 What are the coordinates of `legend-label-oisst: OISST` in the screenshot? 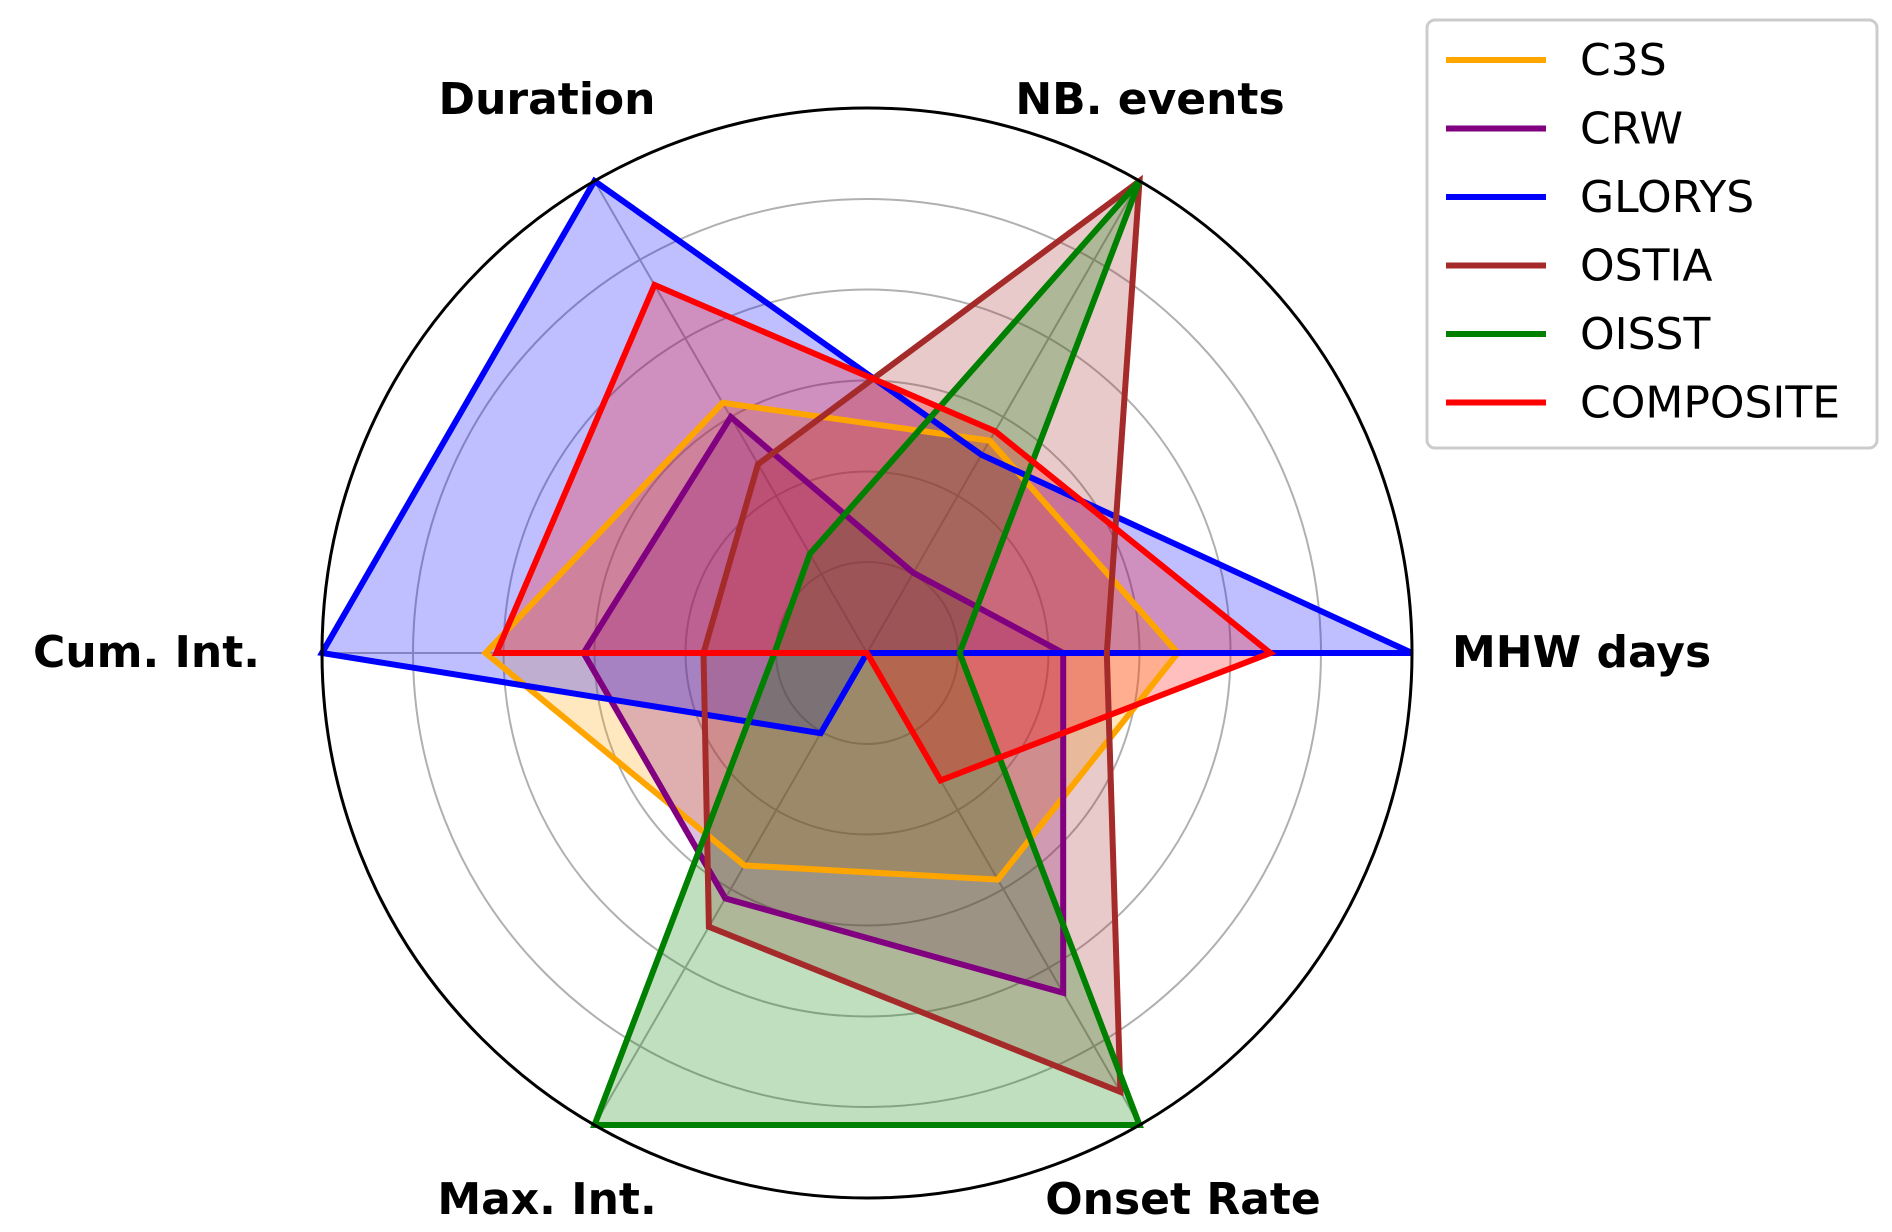 It's located at (1645, 334).